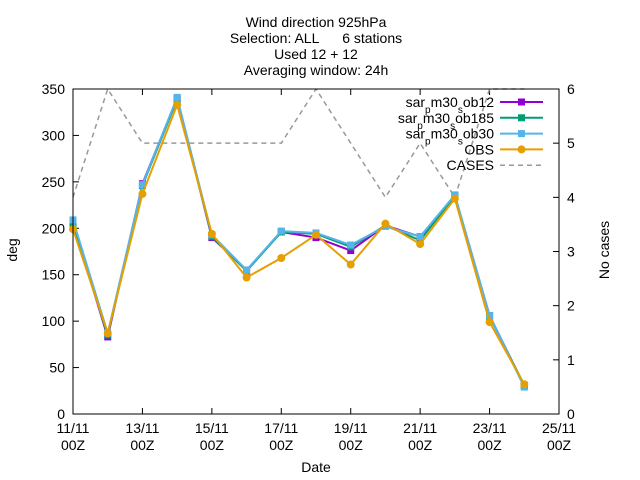 This screenshot has width=640, height=480. I want to click on x-tick-label-date: 11/11, so click(73, 428).